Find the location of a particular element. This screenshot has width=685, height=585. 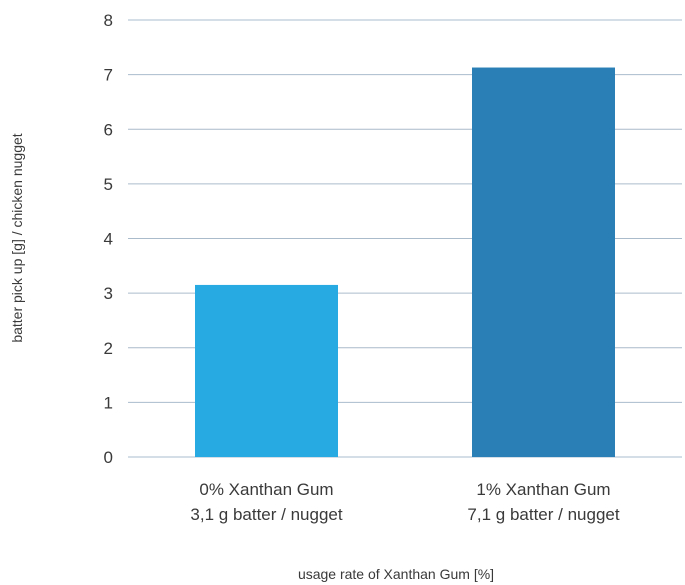

x-category-label: 7,1 g batter / nugget is located at coordinates (543, 514).